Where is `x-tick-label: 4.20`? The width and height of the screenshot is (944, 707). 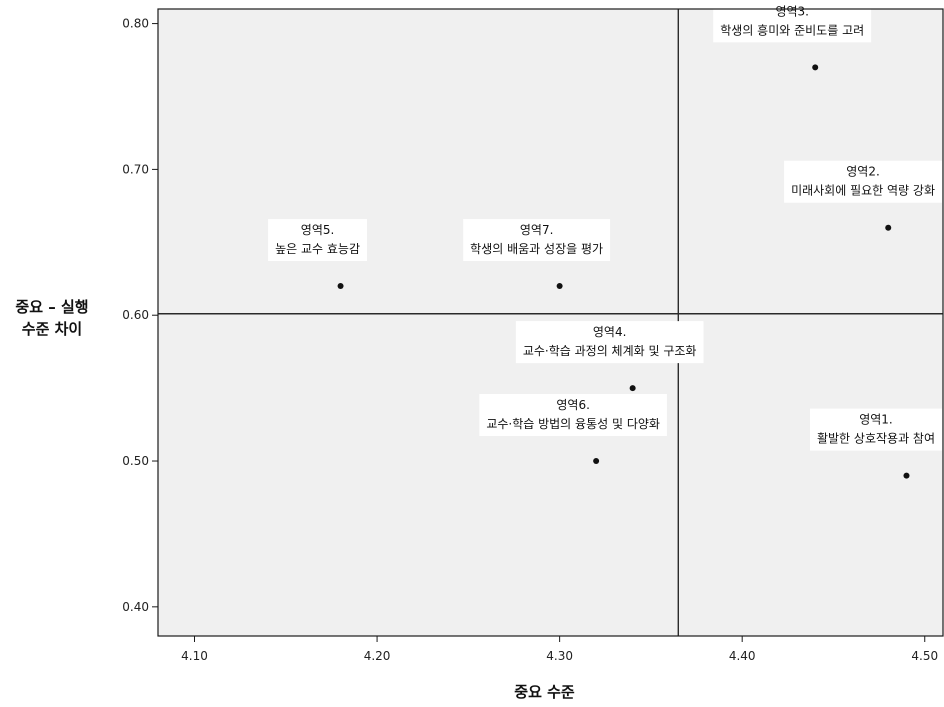
x-tick-label: 4.20 is located at coordinates (377, 656).